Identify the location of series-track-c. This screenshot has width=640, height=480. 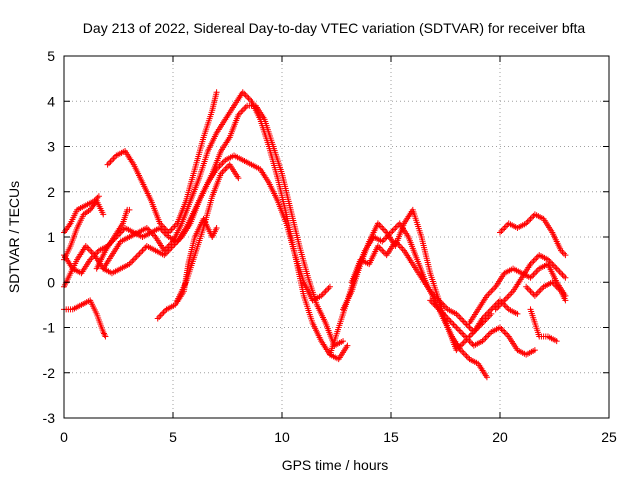
(85, 318).